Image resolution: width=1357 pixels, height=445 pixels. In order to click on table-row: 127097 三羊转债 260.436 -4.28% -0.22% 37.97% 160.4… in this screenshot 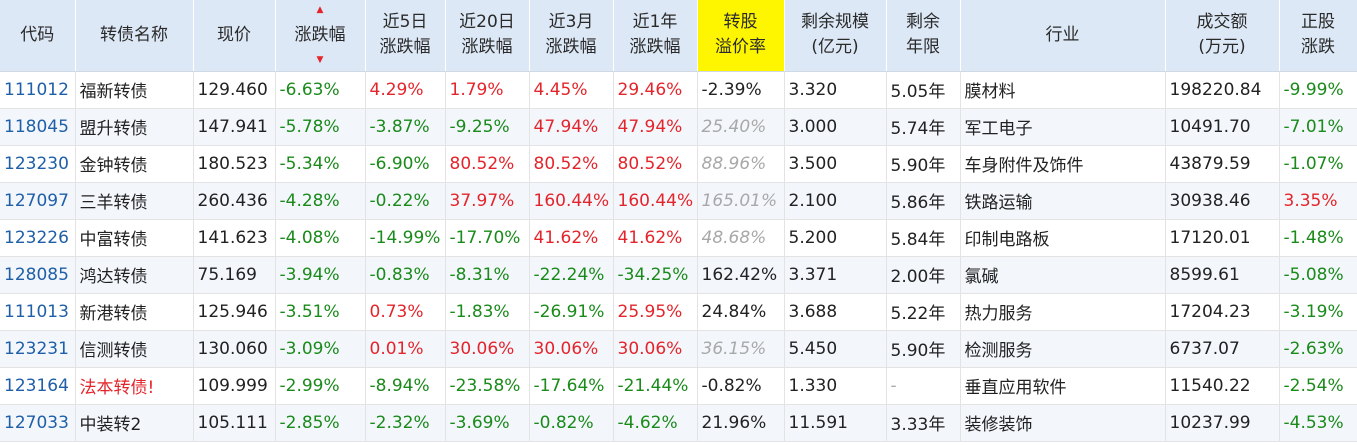, I will do `click(678, 201)`.